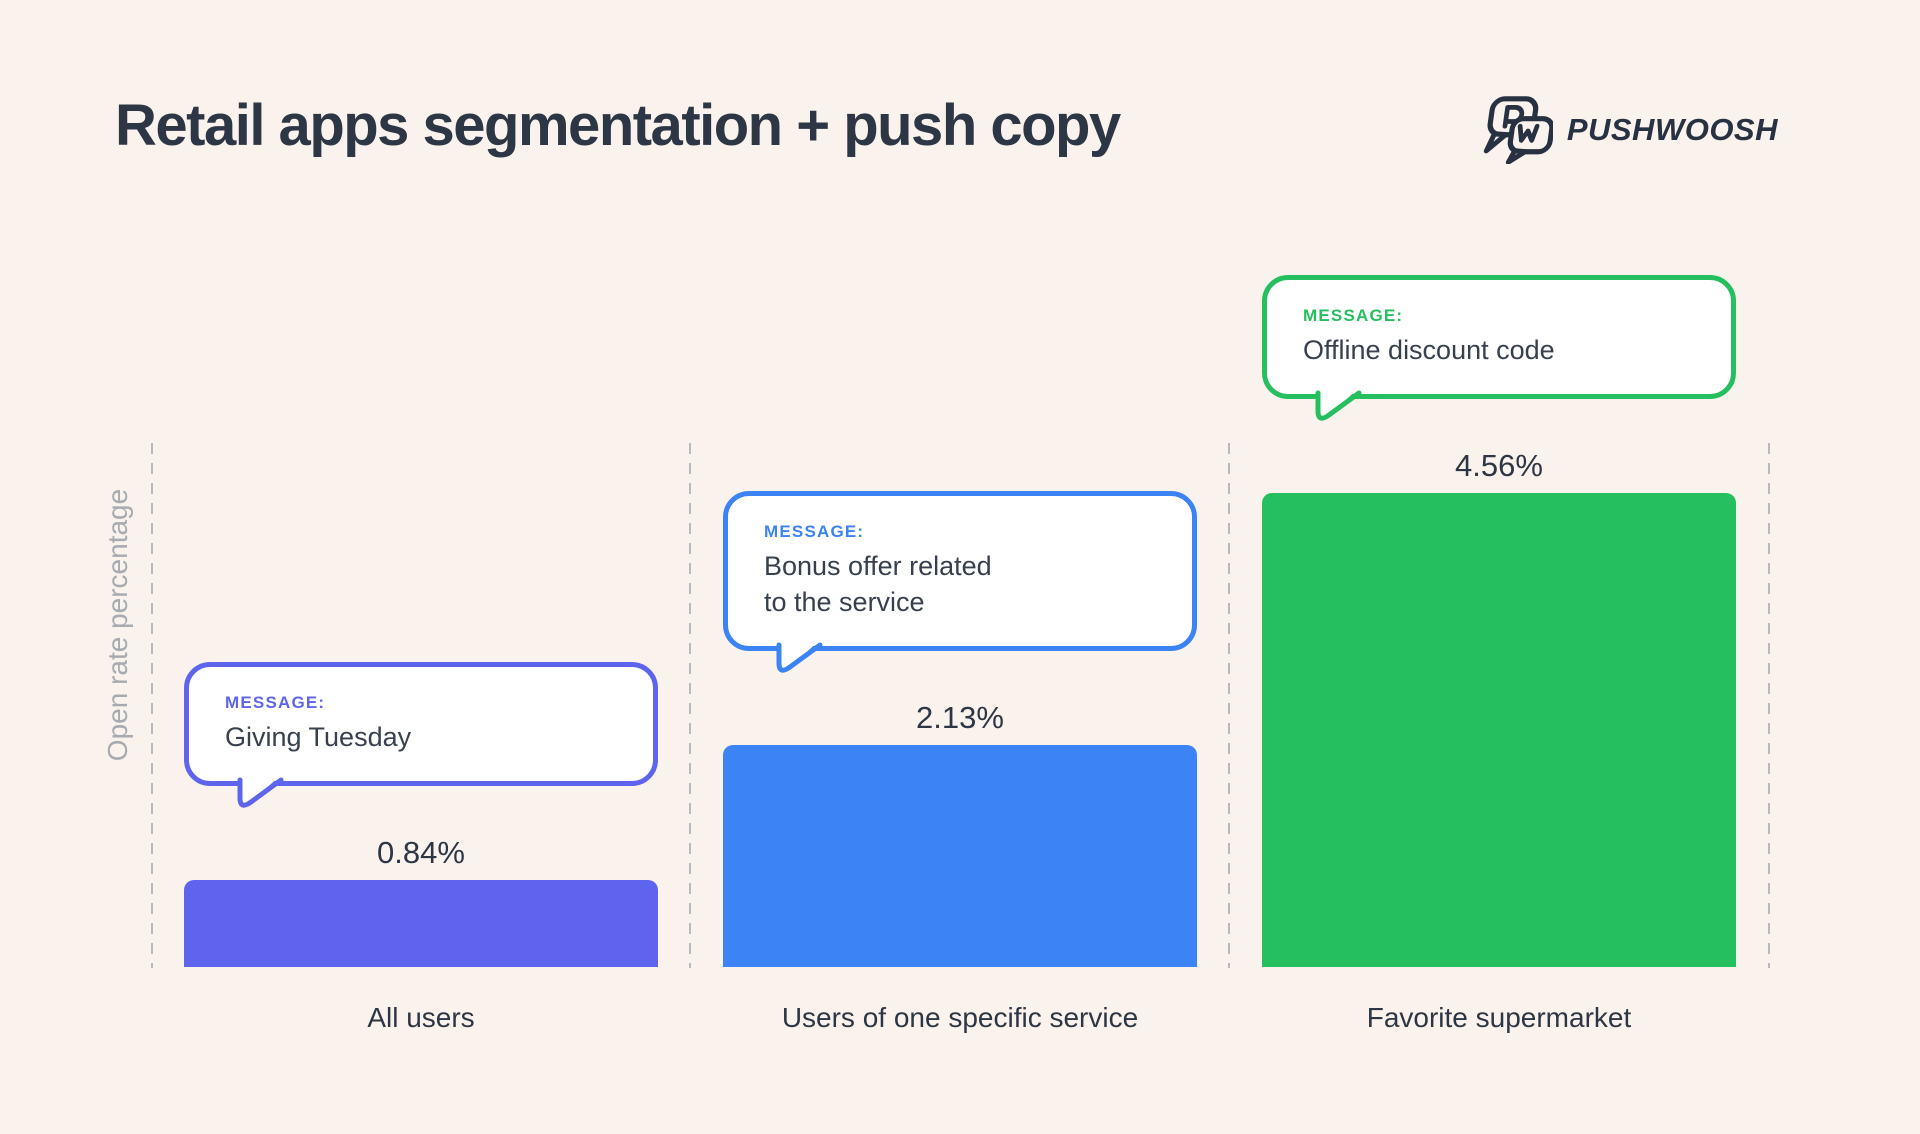  I want to click on category-label: Favorite supermarket, so click(1499, 1017).